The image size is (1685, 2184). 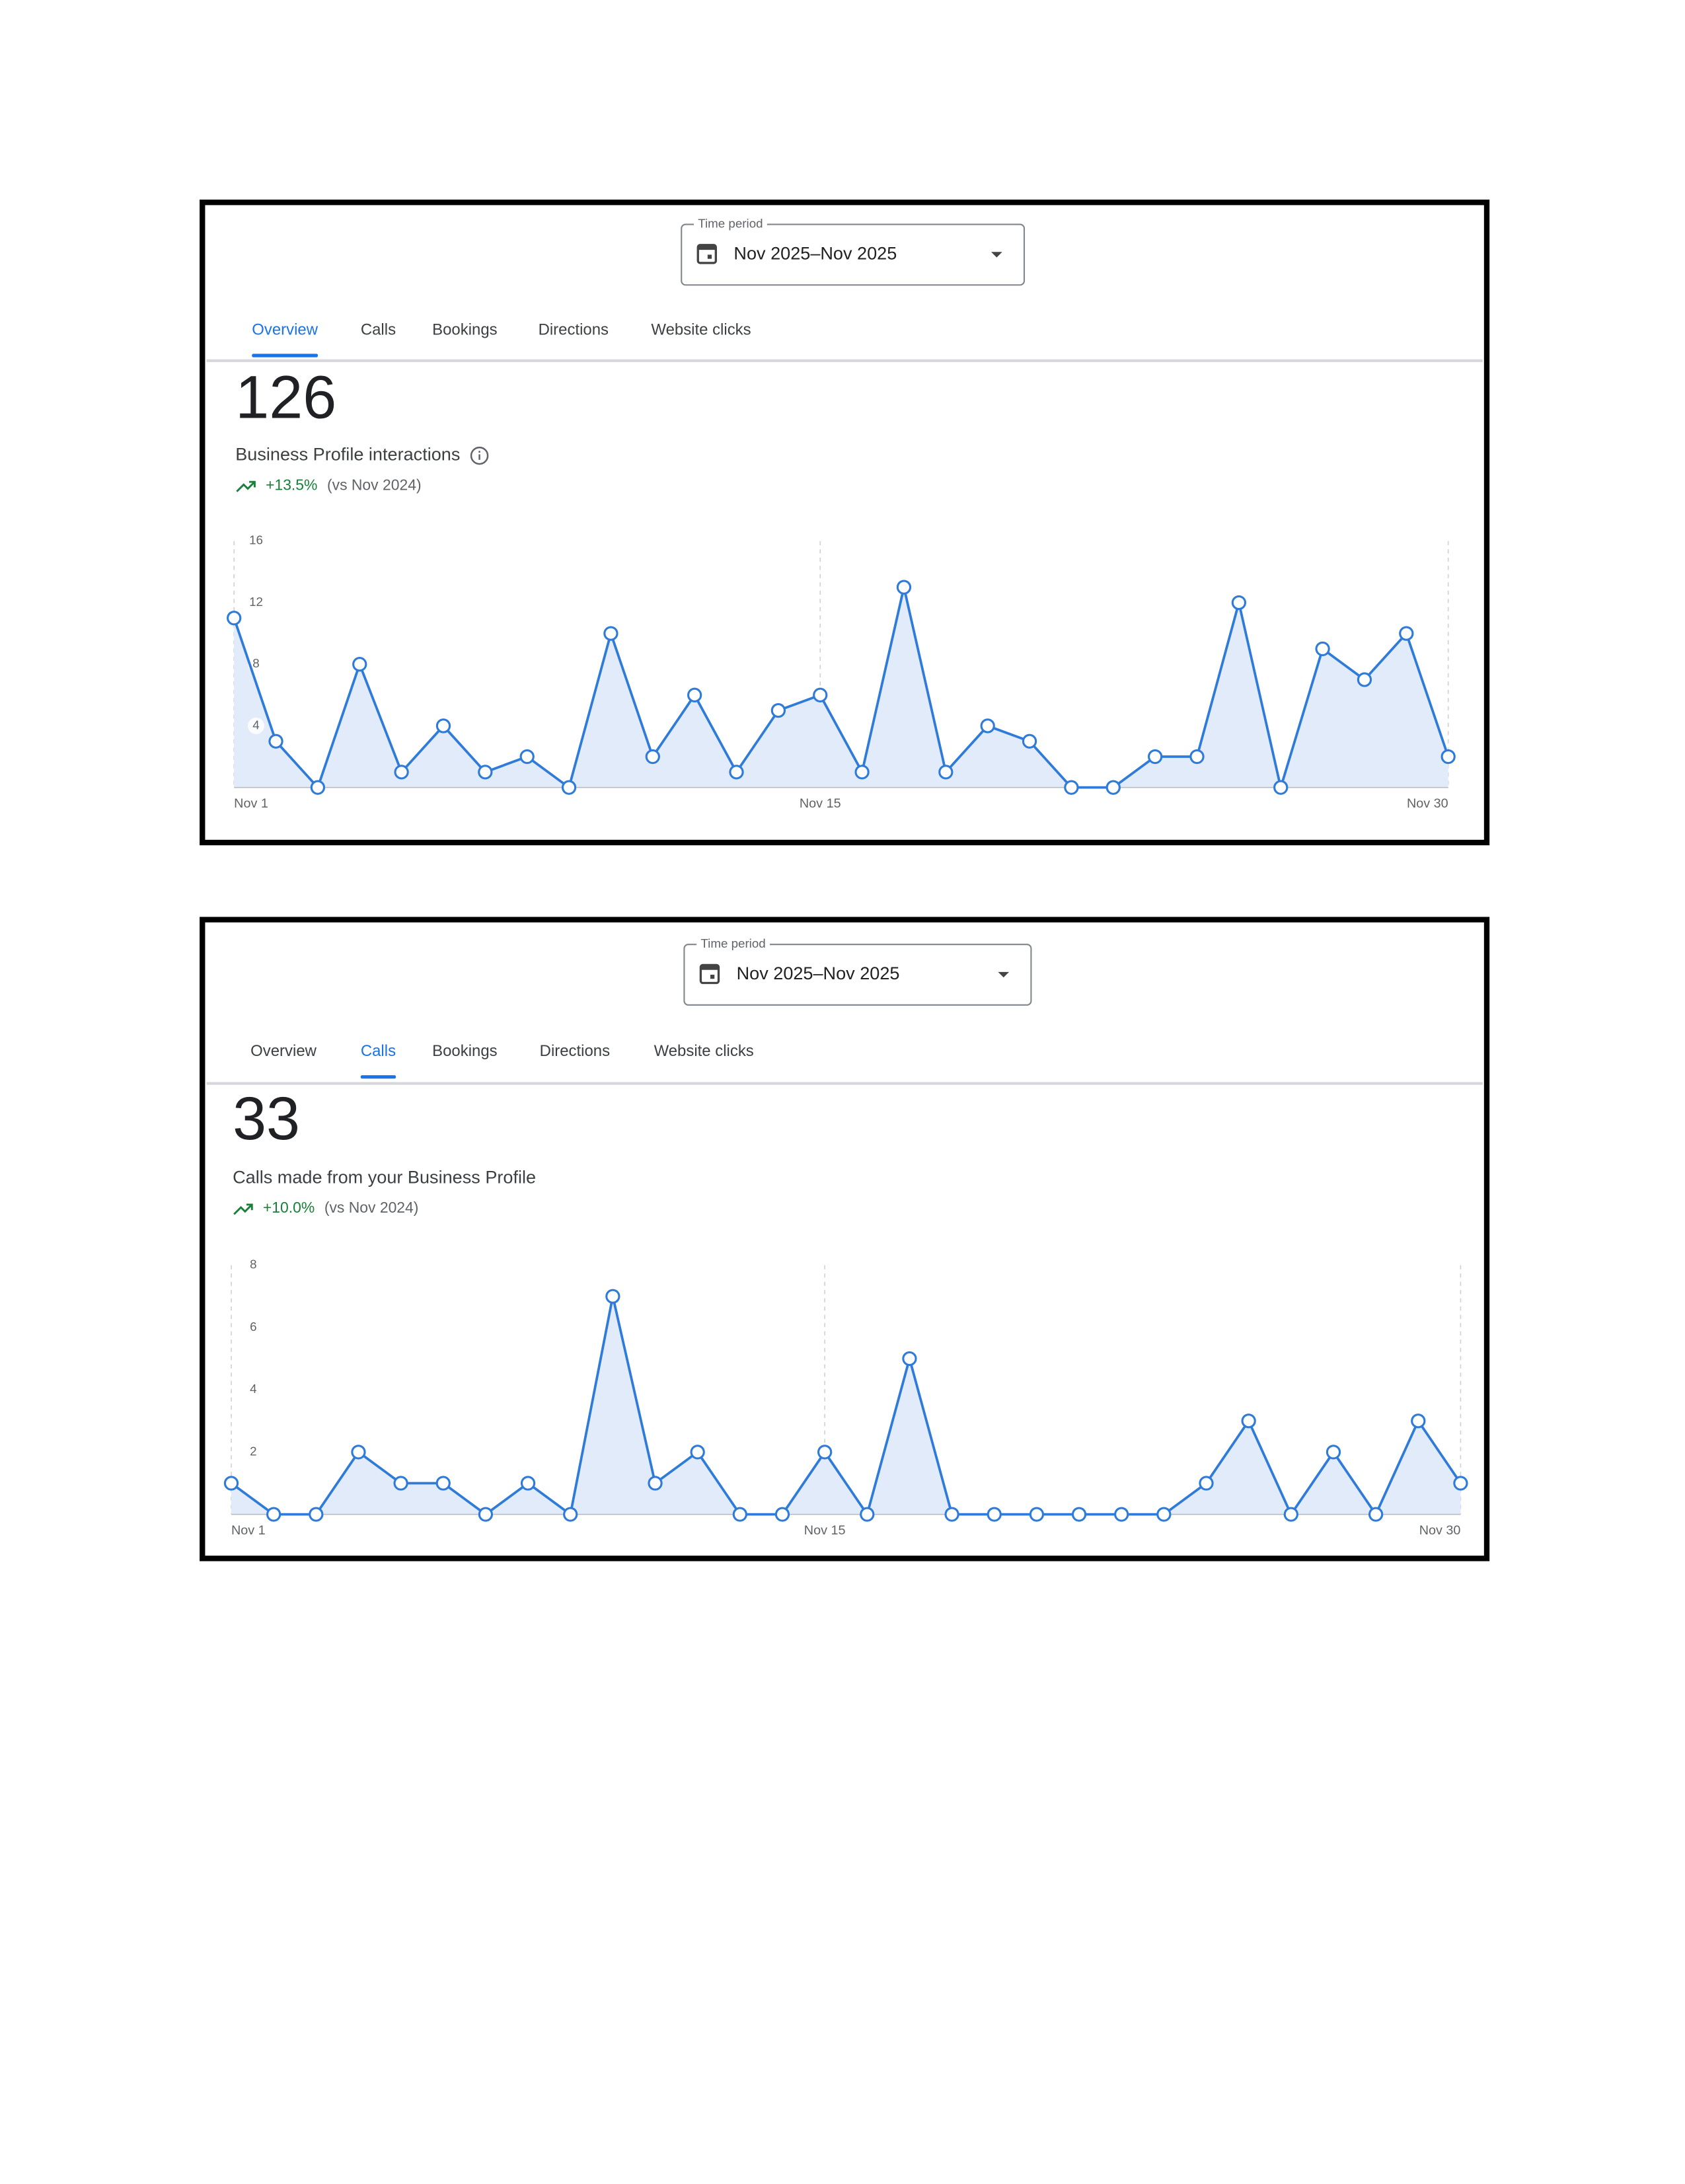 I want to click on info-icon-bar, so click(x=479, y=457).